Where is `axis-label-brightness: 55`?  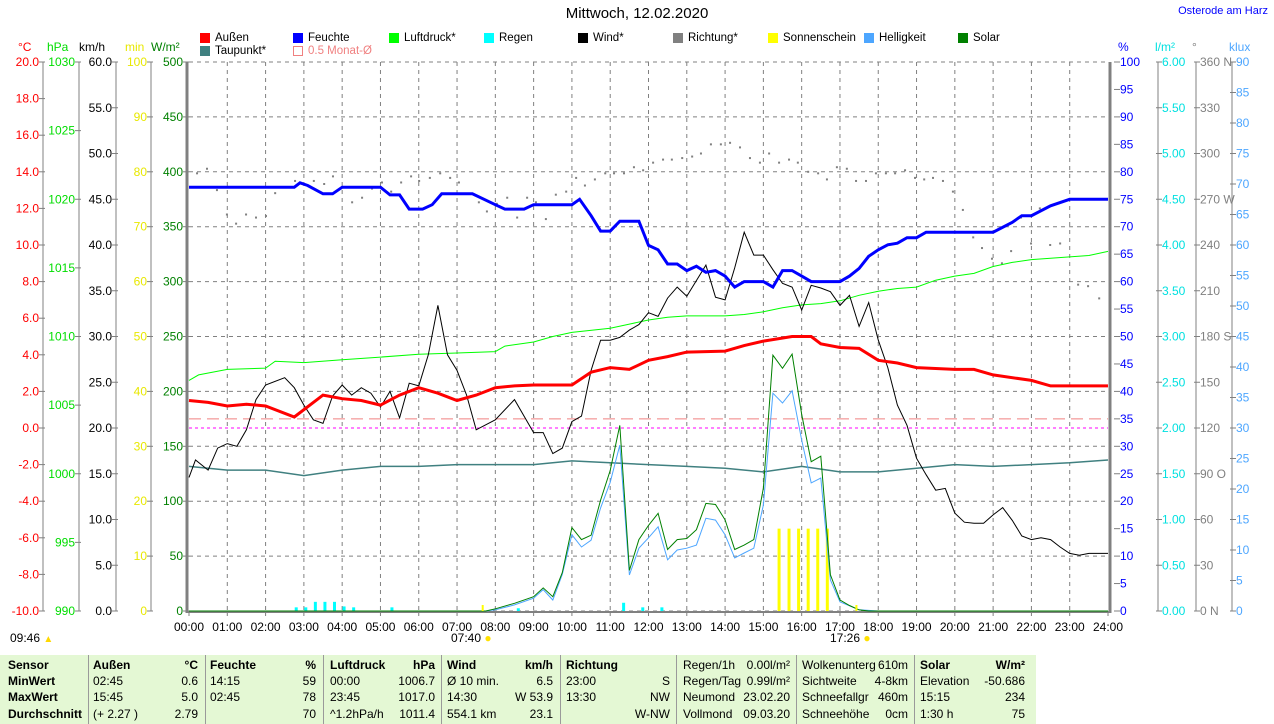 axis-label-brightness: 55 is located at coordinates (1243, 276).